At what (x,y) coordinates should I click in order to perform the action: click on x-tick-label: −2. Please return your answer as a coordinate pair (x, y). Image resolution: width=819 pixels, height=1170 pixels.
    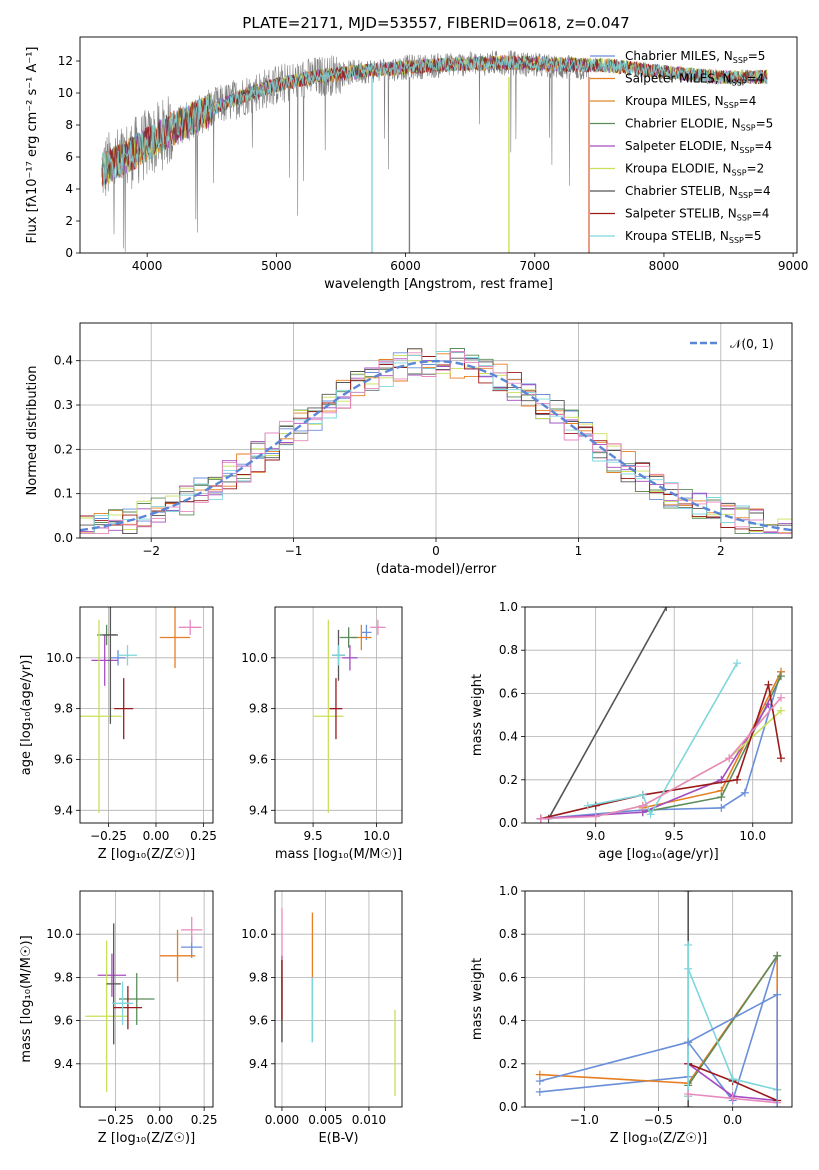
    Looking at the image, I should click on (151, 551).